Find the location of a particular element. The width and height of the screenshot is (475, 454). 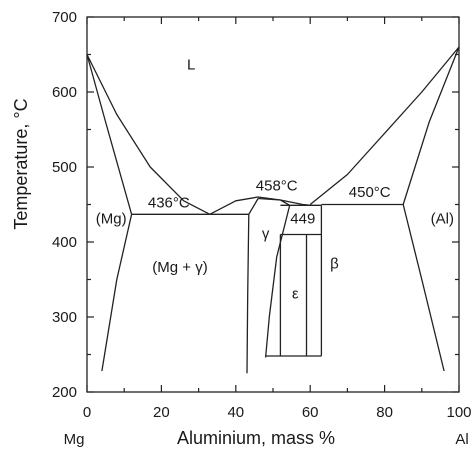

x-tick-label-40: 40 is located at coordinates (235, 412).